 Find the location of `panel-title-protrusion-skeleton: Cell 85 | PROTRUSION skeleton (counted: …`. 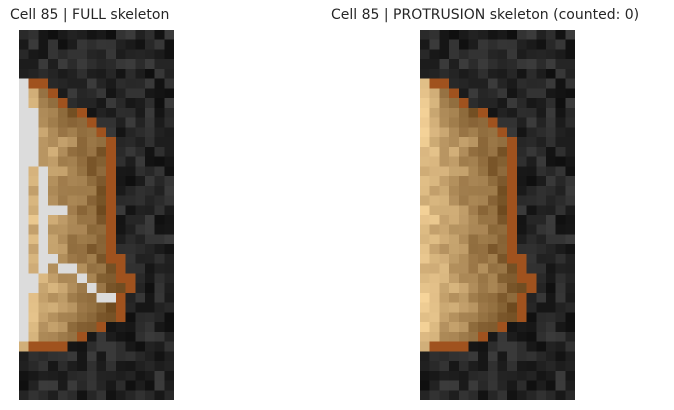

panel-title-protrusion-skeleton: Cell 85 | PROTRUSION skeleton (counted: … is located at coordinates (485, 15).